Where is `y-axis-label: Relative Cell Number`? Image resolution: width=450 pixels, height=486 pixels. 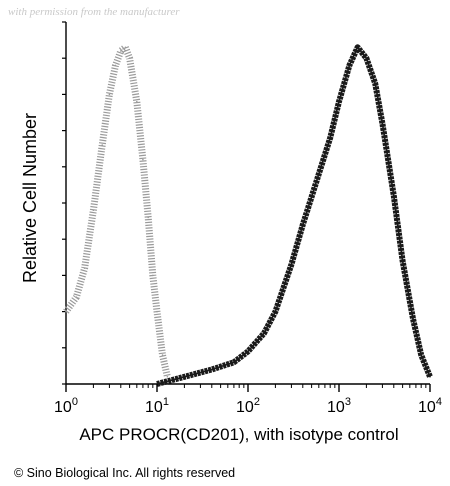
y-axis-label: Relative Cell Number is located at coordinates (30, 198).